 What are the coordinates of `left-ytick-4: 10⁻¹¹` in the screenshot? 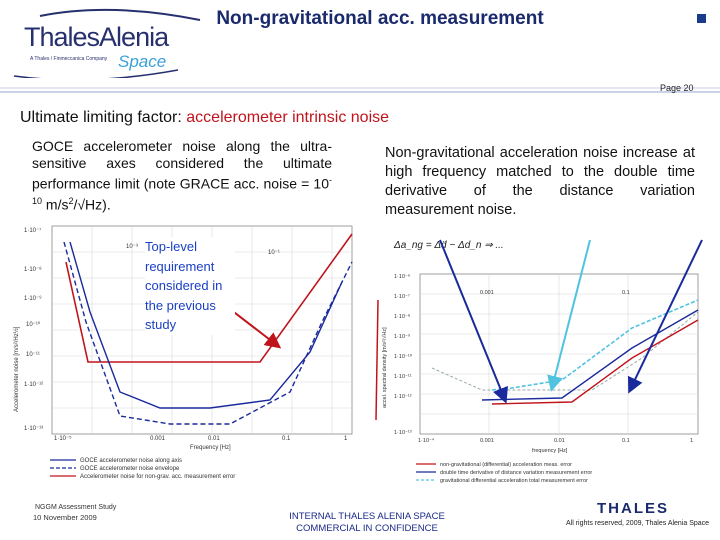 It's located at (33, 355).